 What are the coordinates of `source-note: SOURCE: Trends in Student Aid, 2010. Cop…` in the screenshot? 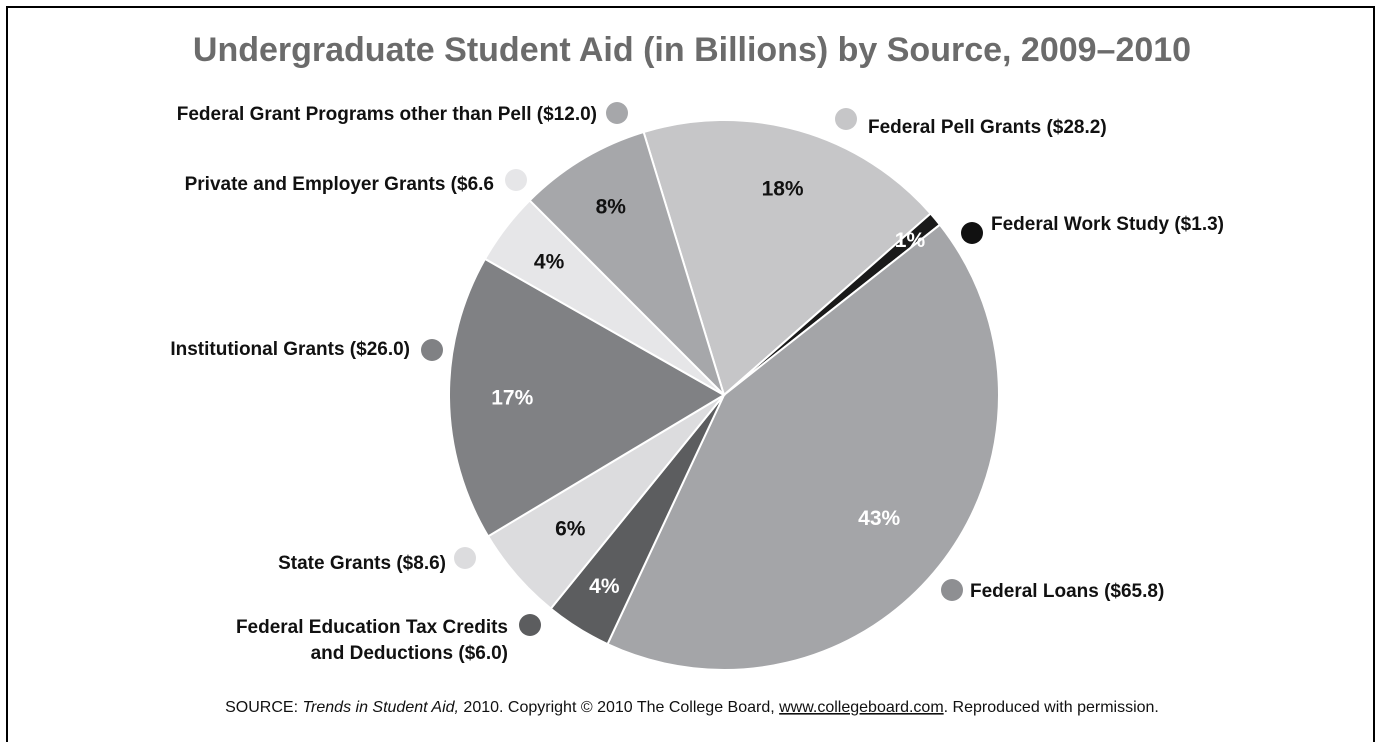 It's located at (692, 707).